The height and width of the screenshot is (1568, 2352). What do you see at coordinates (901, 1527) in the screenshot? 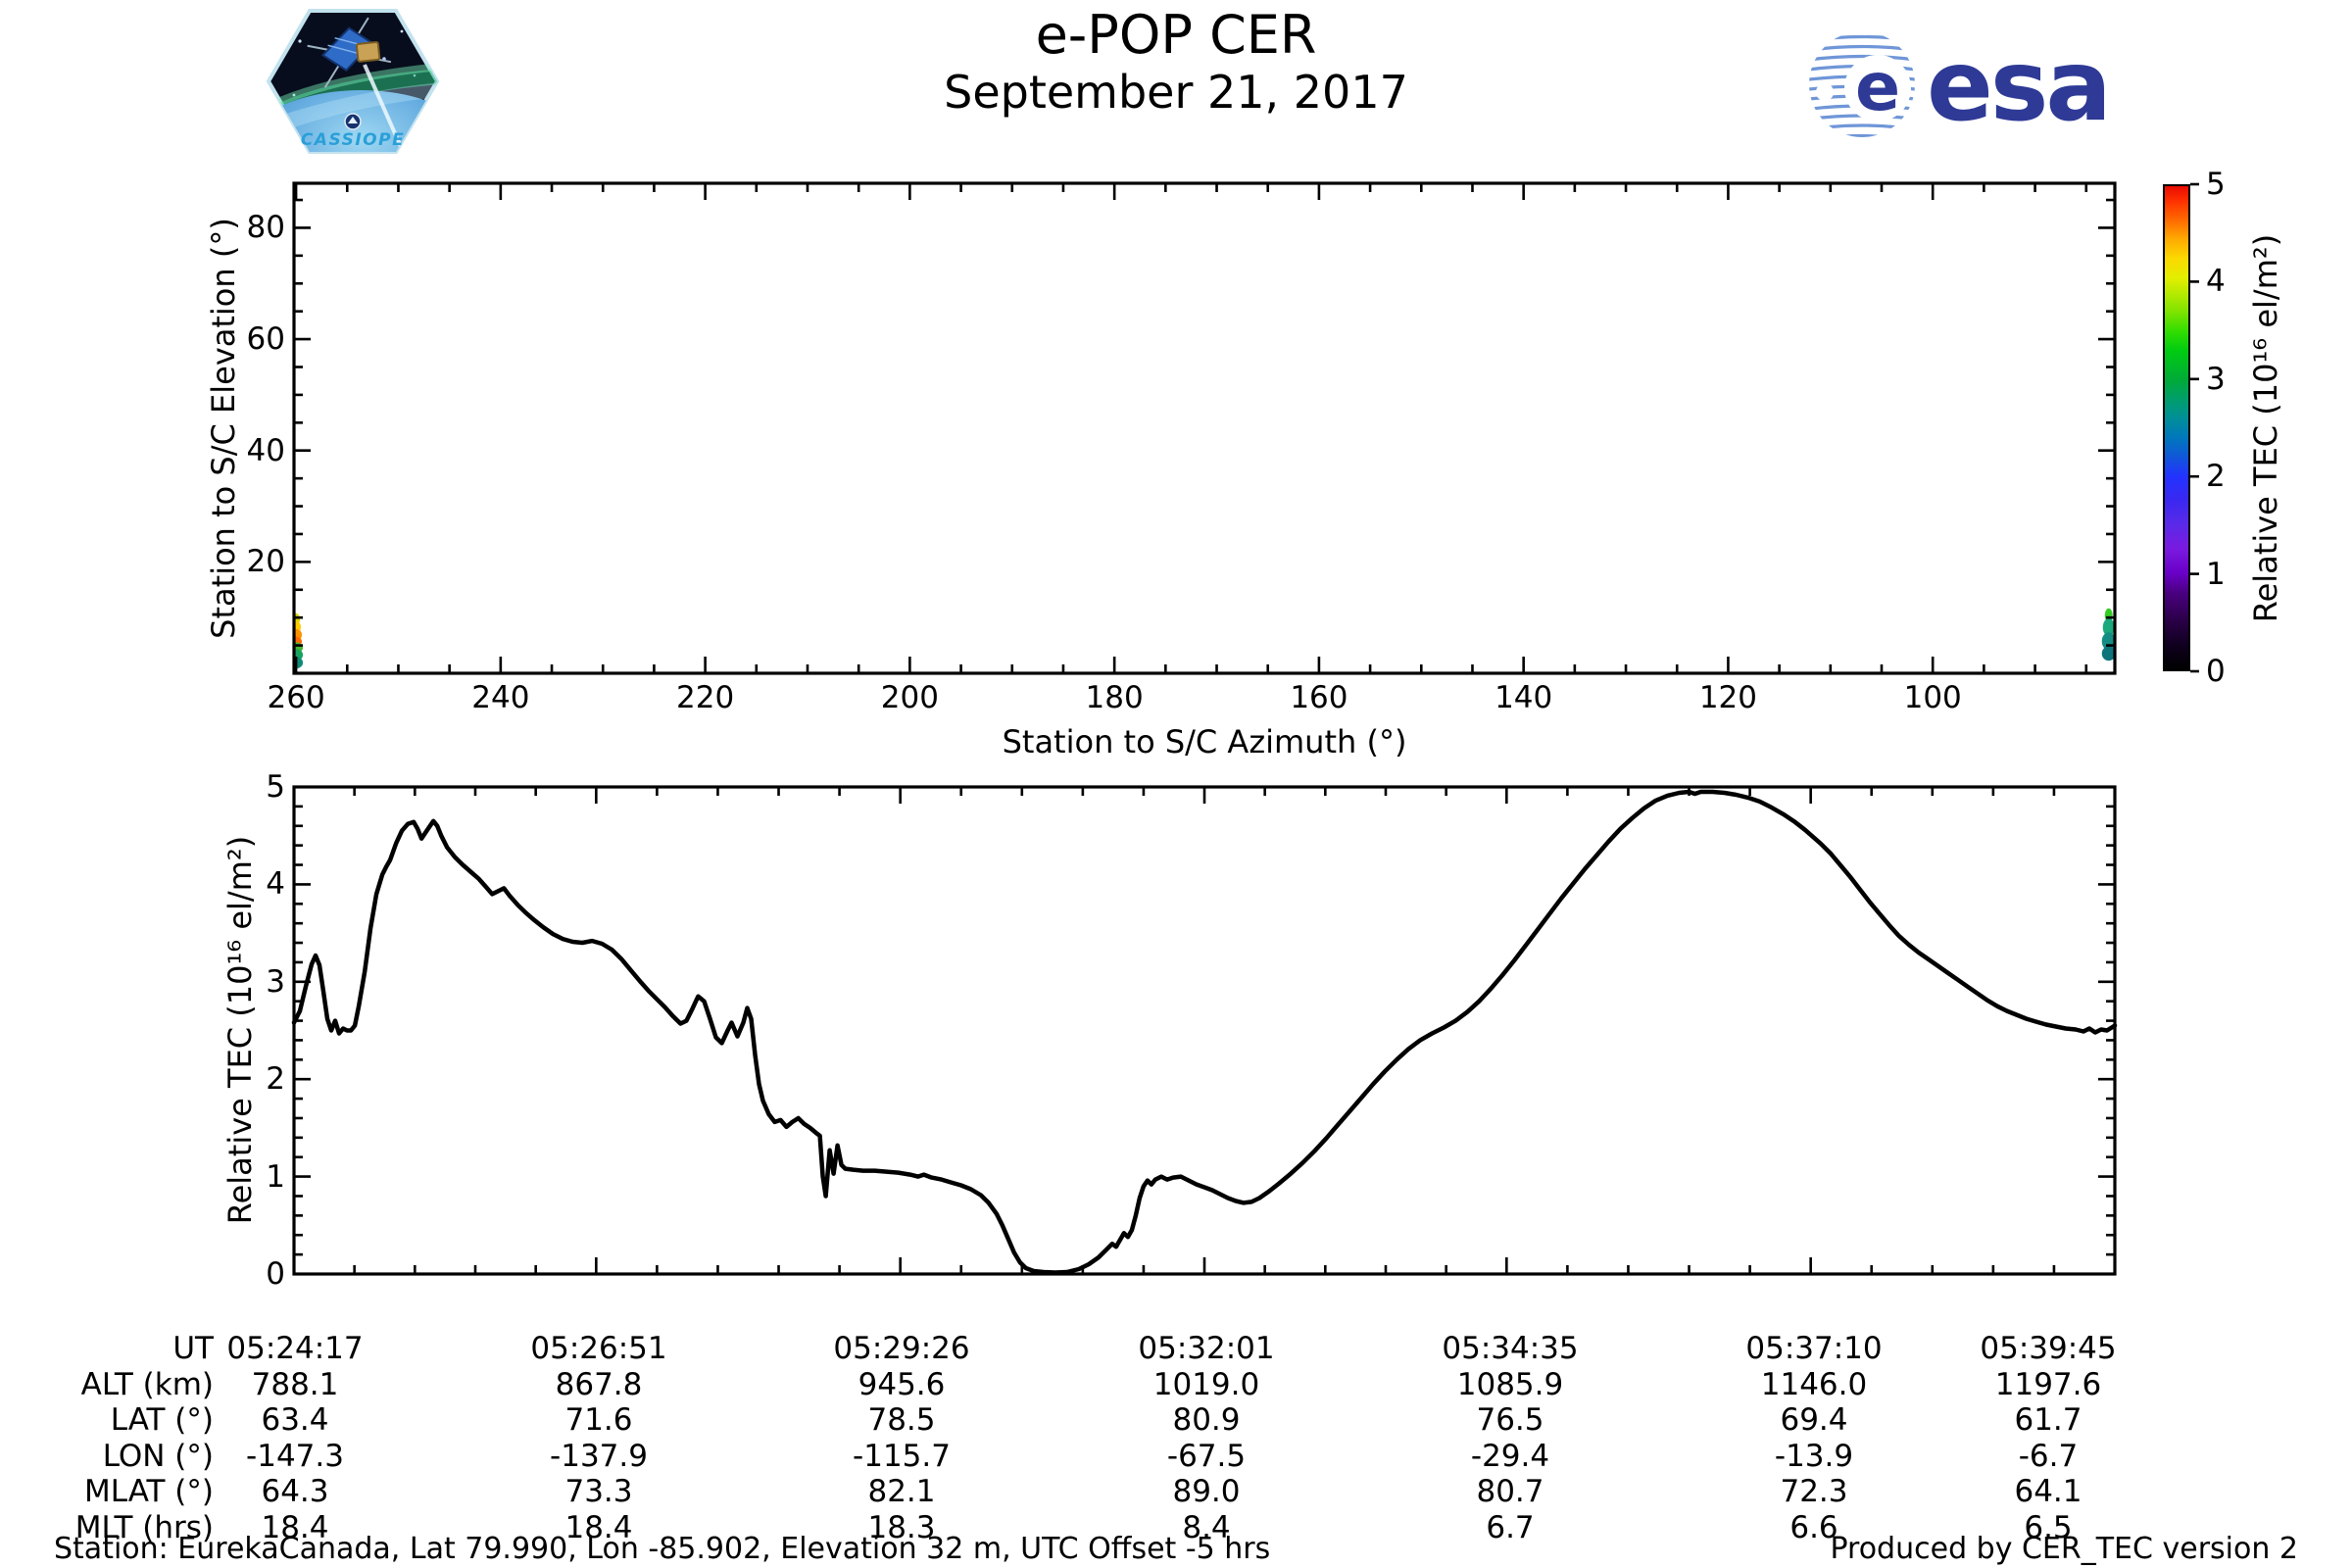
I see `table-cell: 18.3` at bounding box center [901, 1527].